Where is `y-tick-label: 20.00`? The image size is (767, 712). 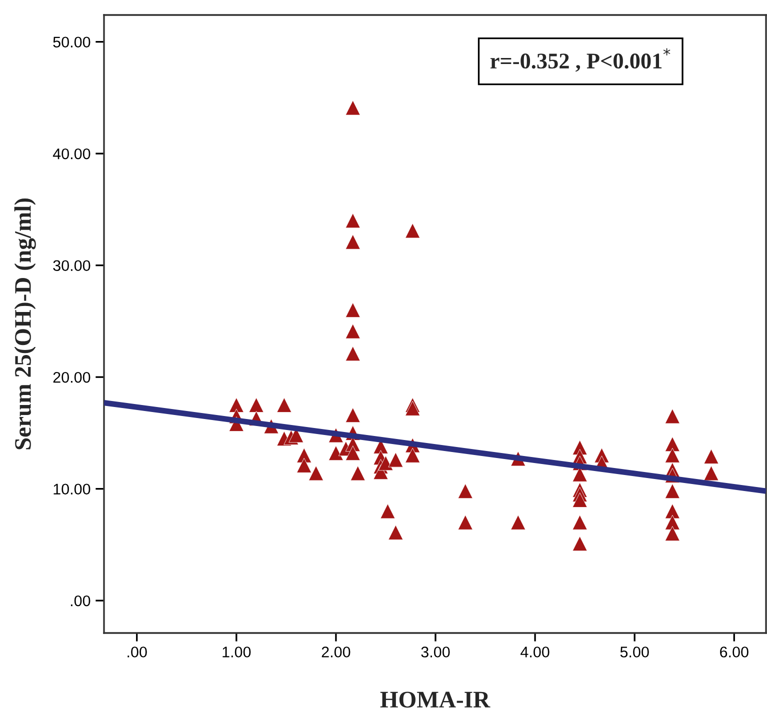
y-tick-label: 20.00 is located at coordinates (71, 377).